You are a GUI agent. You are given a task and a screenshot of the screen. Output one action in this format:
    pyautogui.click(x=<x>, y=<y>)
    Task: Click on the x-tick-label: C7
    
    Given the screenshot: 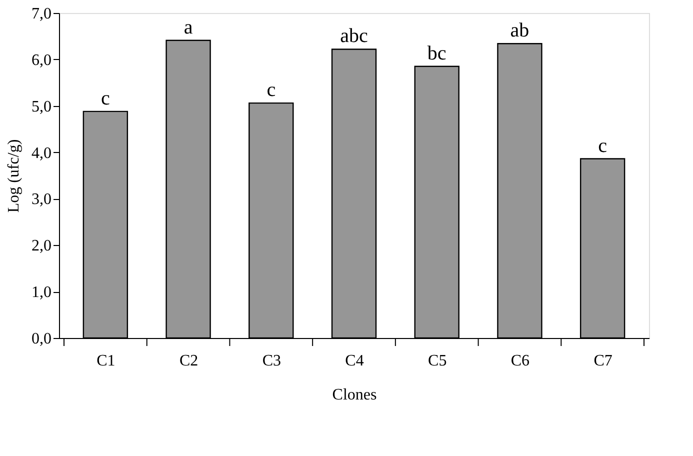 What is the action you would take?
    pyautogui.click(x=603, y=361)
    